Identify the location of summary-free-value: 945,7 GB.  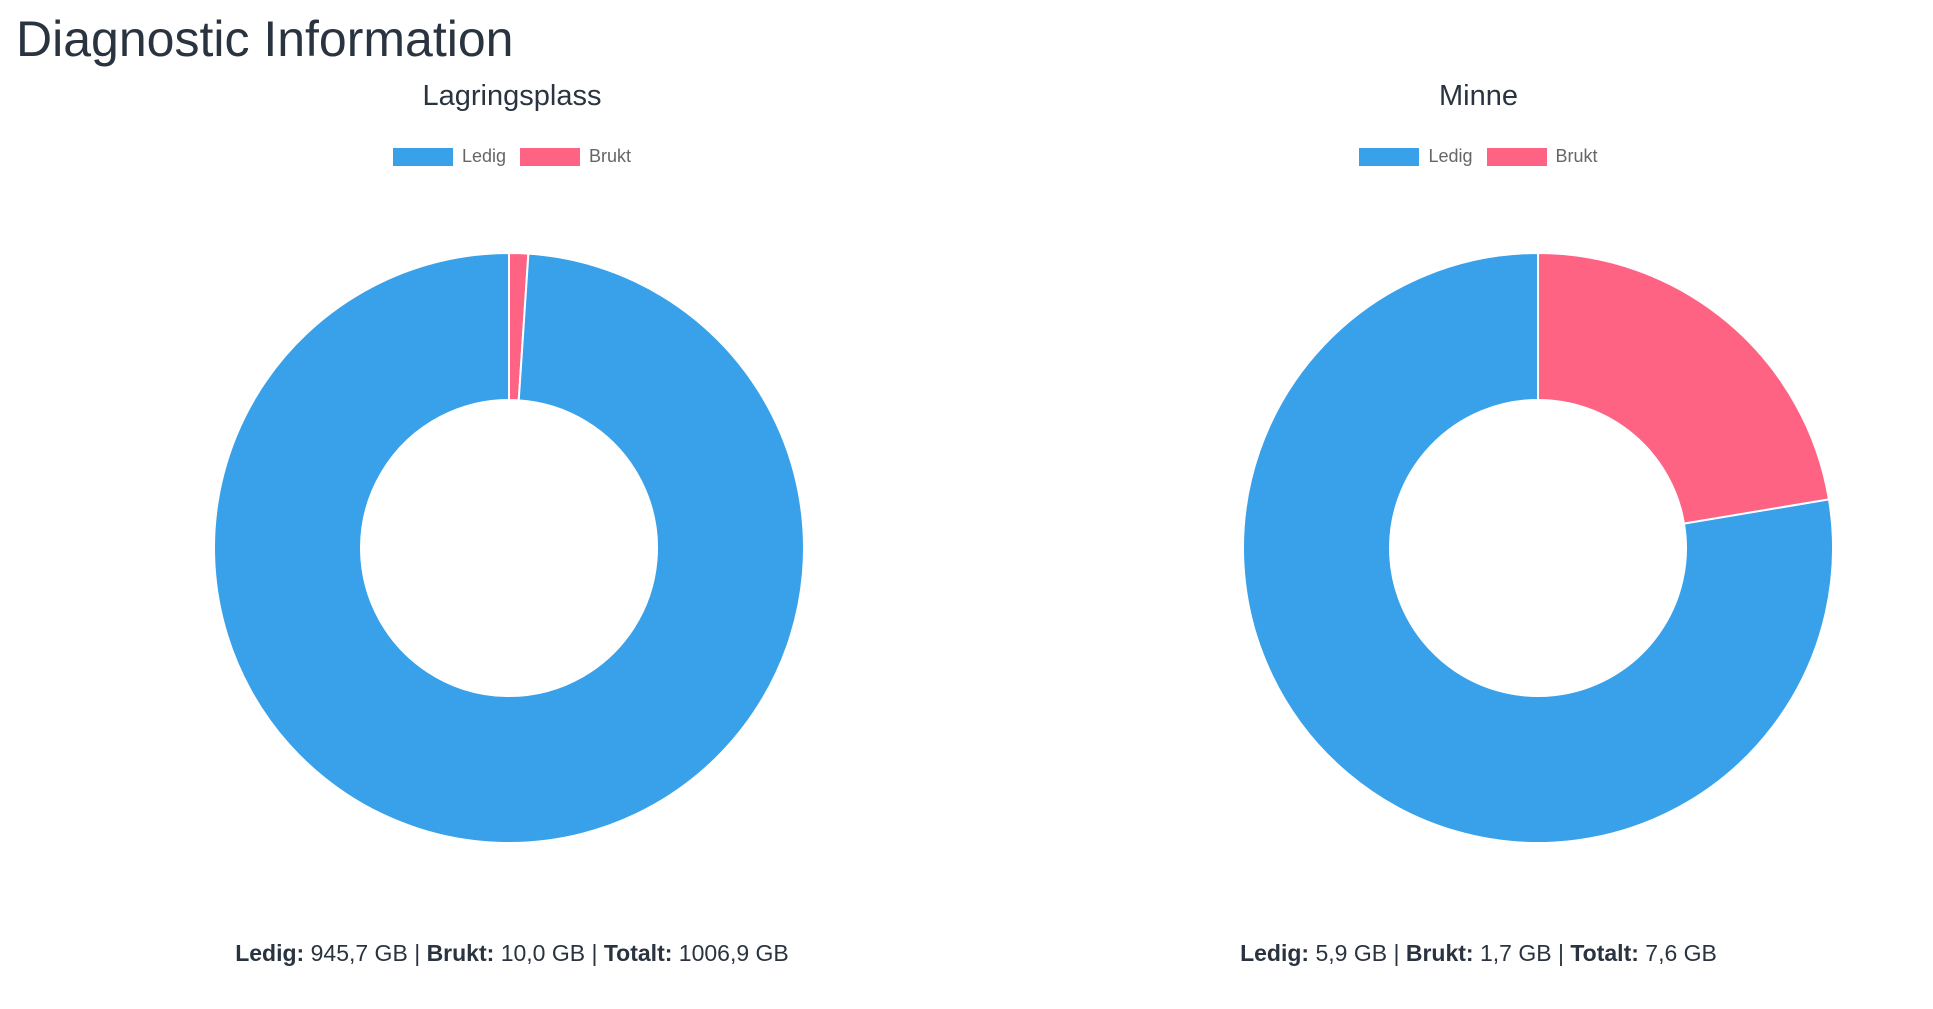
(359, 953).